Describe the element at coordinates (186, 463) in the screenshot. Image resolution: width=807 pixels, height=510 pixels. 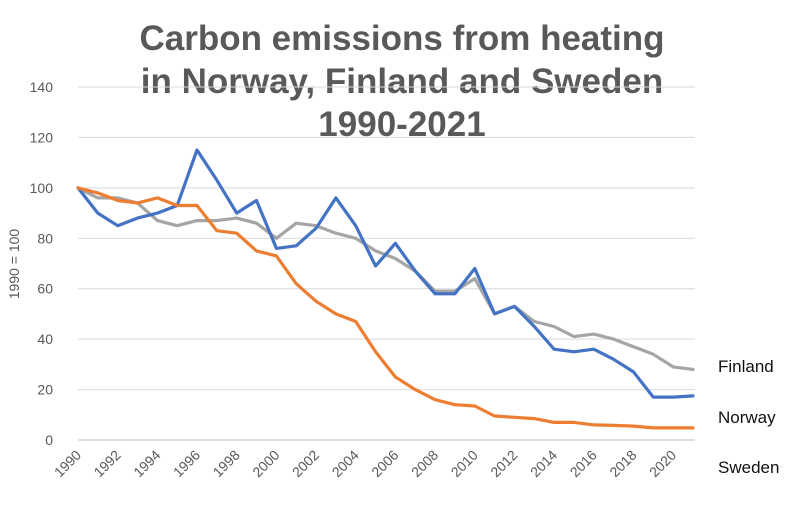
I see `x-tick-label: 1996` at that location.